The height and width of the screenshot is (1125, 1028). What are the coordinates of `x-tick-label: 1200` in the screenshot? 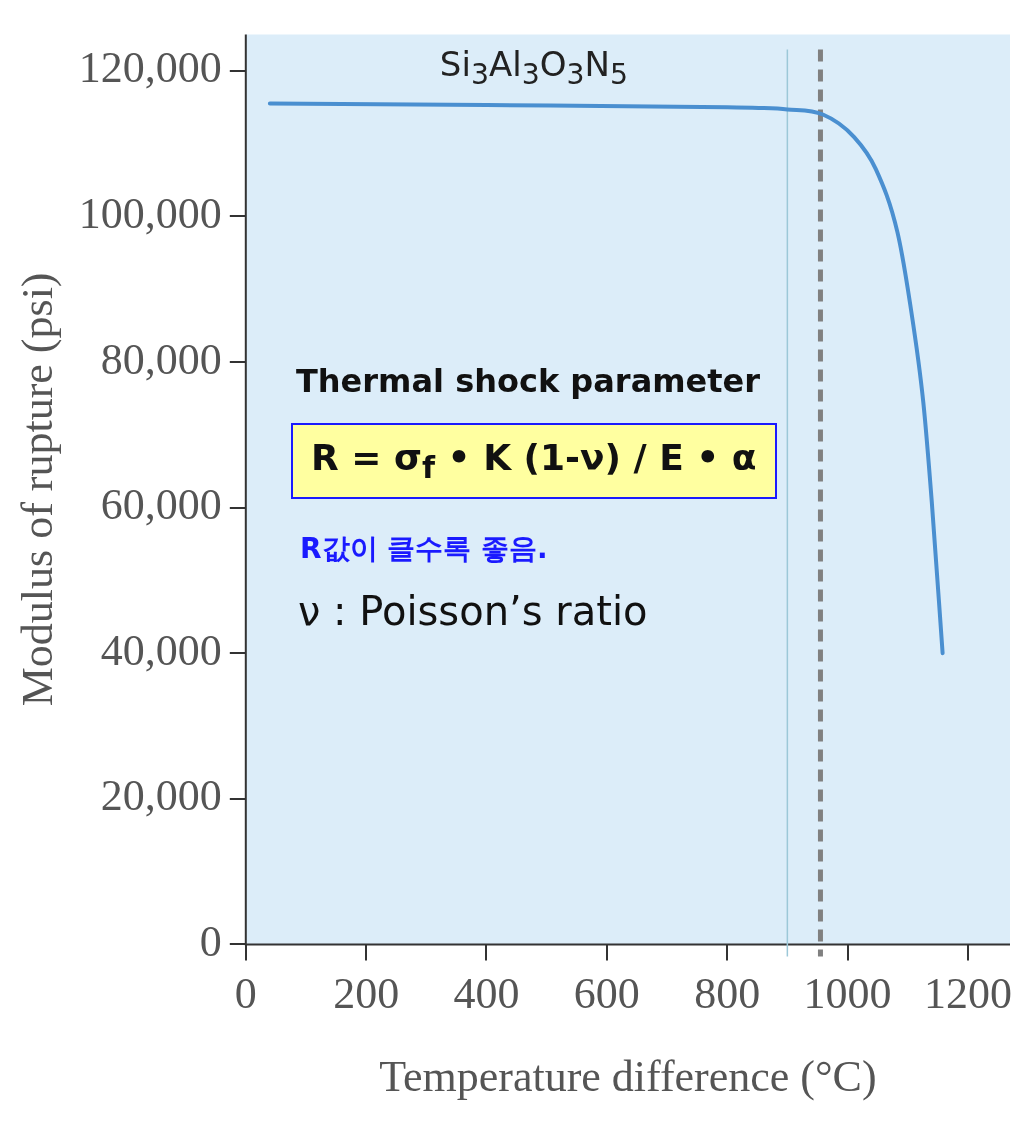 It's located at (967, 994).